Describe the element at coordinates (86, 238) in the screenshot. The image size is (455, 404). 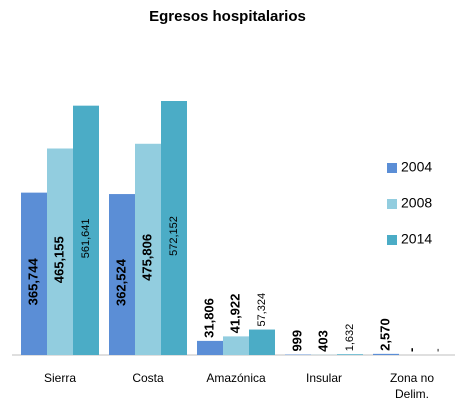
I see `data-label: 561,641` at that location.